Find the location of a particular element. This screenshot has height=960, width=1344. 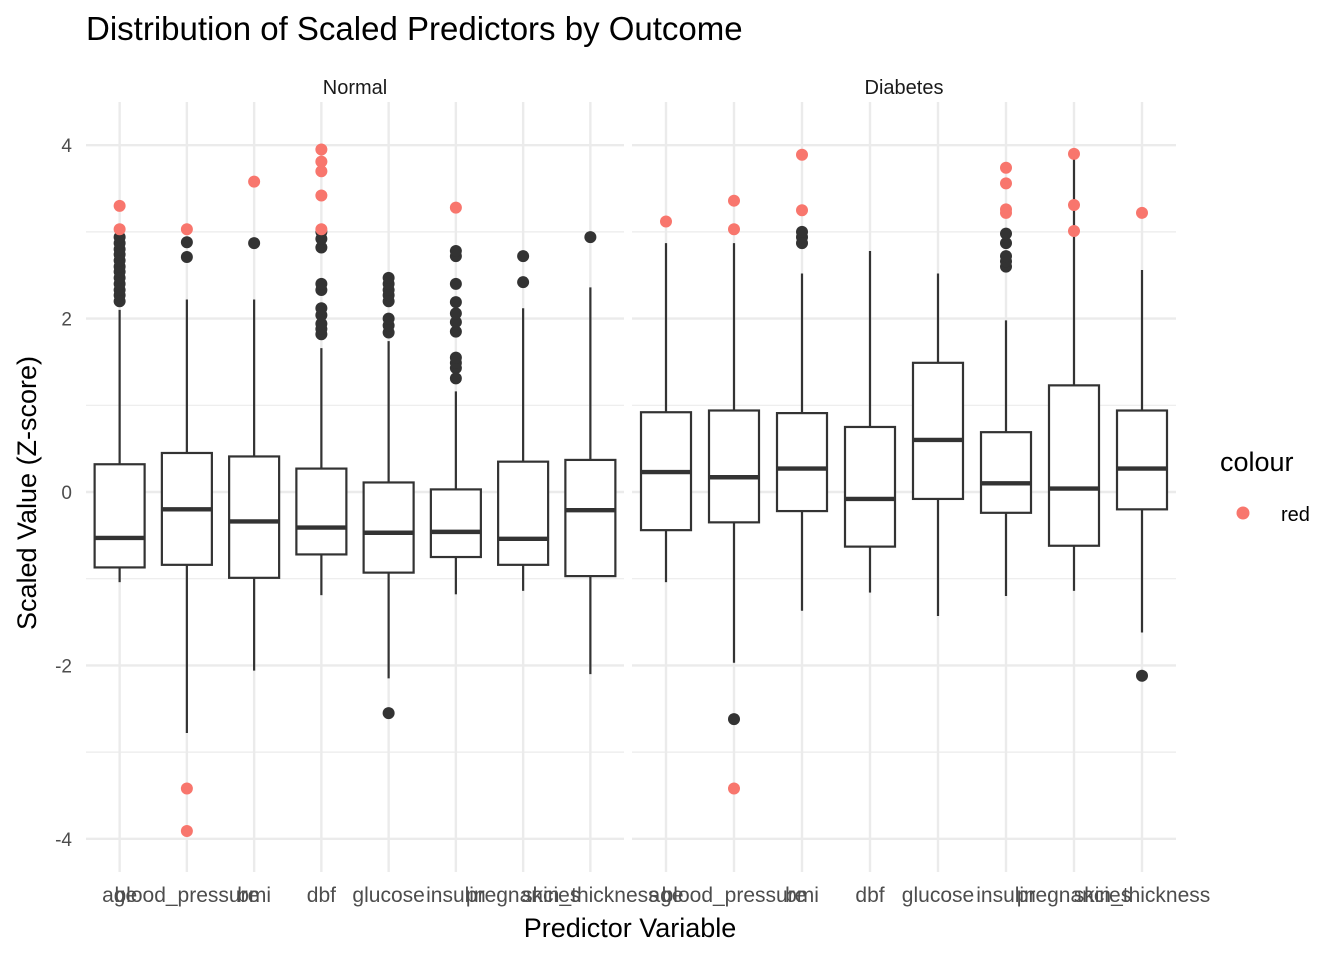

y-tick-label: -4 is located at coordinates (63, 840).